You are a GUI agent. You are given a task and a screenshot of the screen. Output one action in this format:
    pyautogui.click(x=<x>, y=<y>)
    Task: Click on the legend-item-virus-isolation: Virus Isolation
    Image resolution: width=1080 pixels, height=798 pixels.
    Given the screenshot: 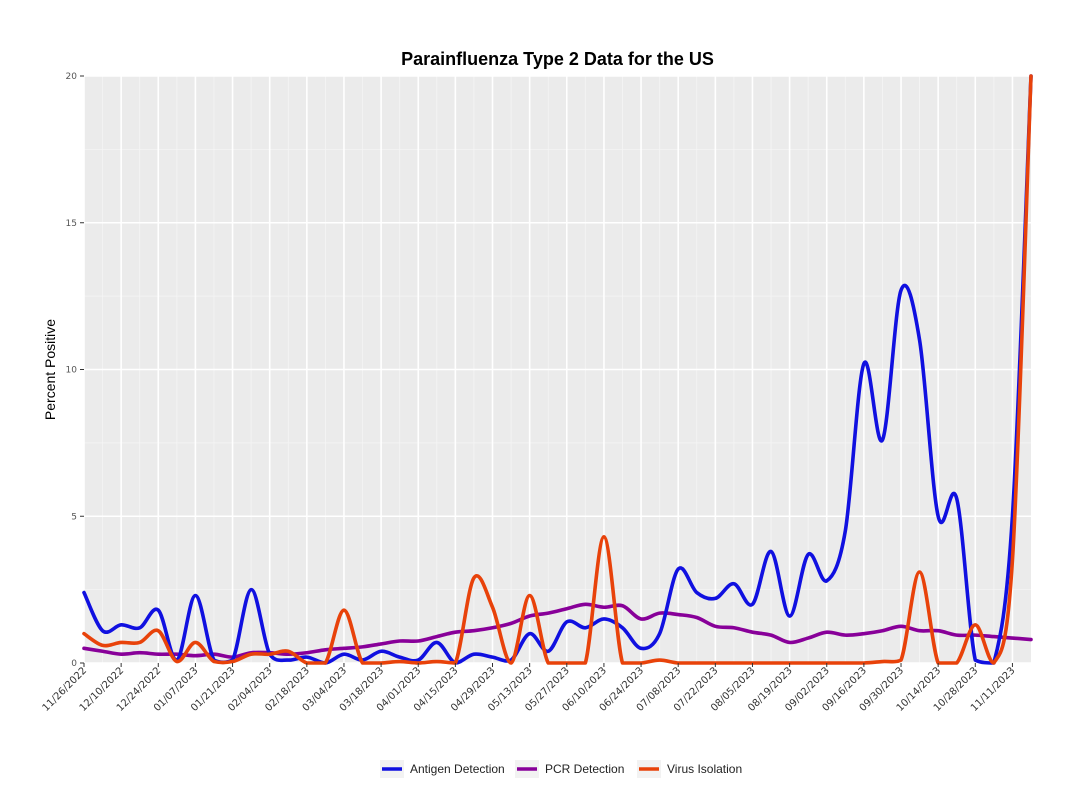 What is the action you would take?
    pyautogui.click(x=689, y=769)
    